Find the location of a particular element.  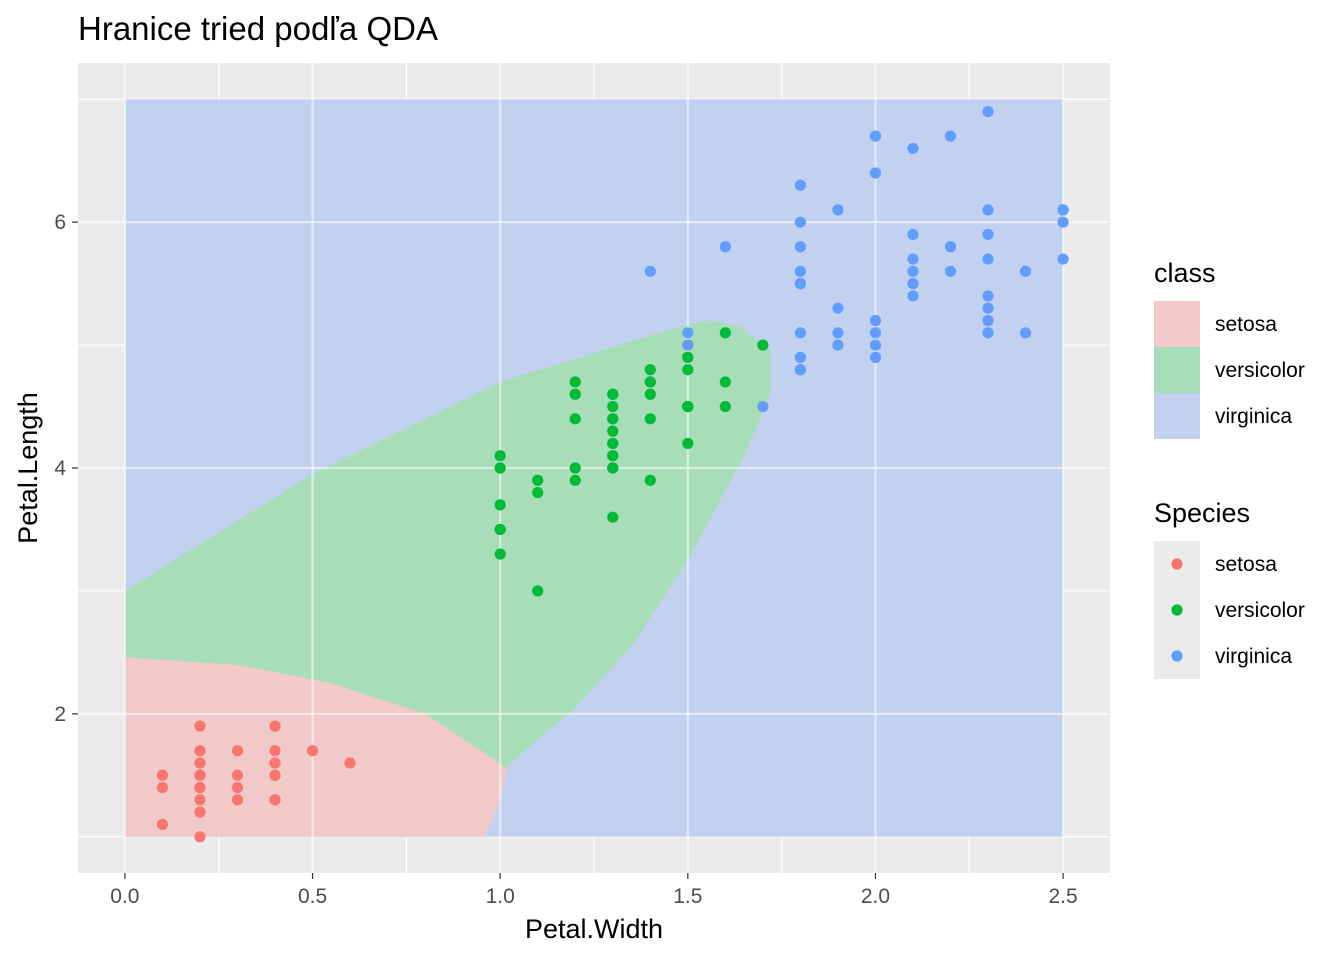

legend-class-label: versicolor is located at coordinates (1260, 370).